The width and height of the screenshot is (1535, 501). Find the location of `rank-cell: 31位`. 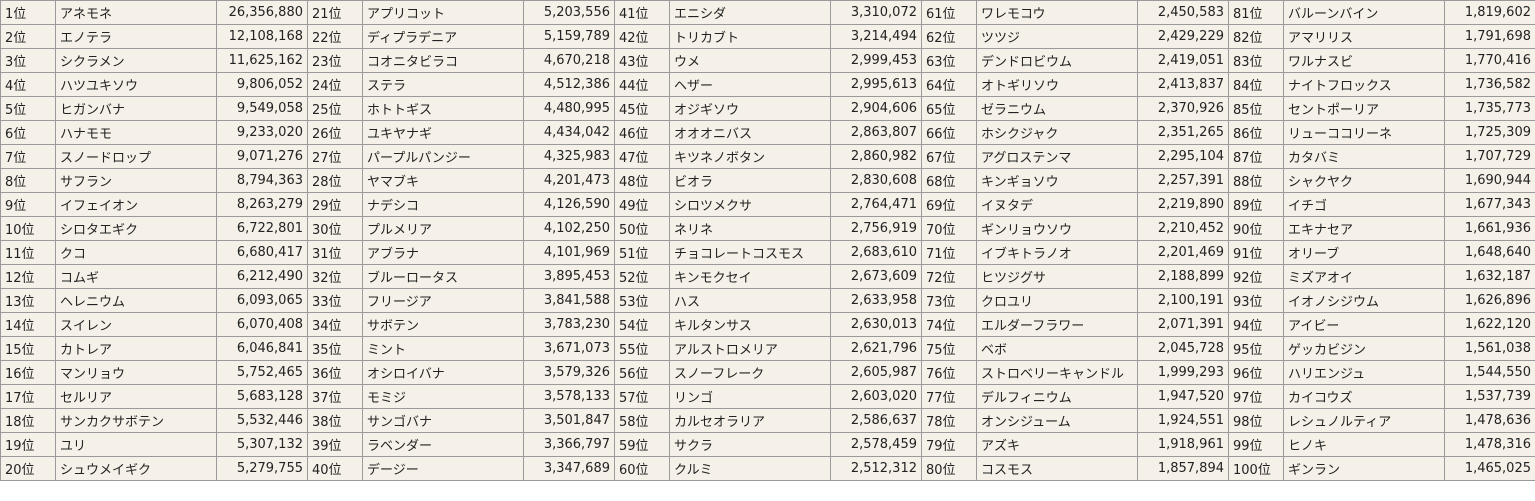

rank-cell: 31位 is located at coordinates (335, 252).